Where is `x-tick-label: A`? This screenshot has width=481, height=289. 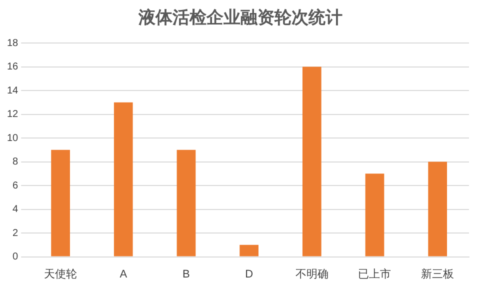 x-tick-label: A is located at coordinates (124, 274).